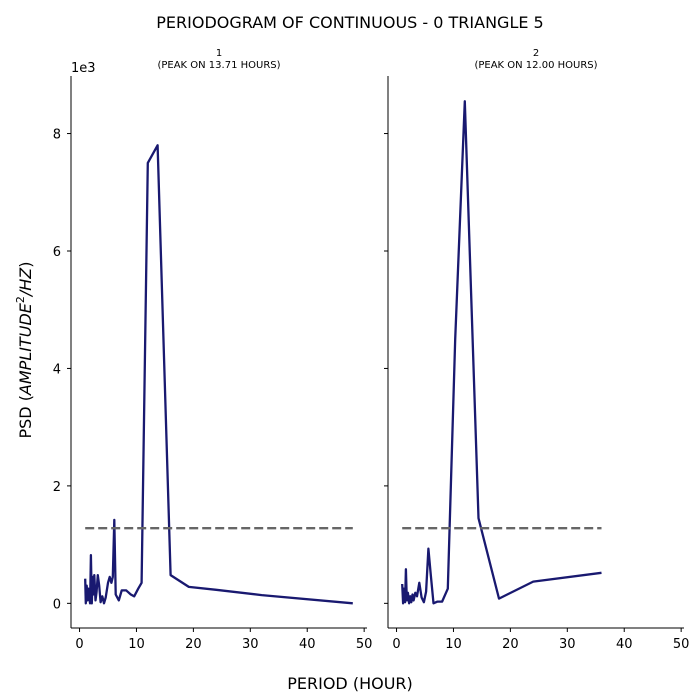 Image resolution: width=700 pixels, height=700 pixels. I want to click on y-axis-label-prefix: PSD (, so click(25, 416).